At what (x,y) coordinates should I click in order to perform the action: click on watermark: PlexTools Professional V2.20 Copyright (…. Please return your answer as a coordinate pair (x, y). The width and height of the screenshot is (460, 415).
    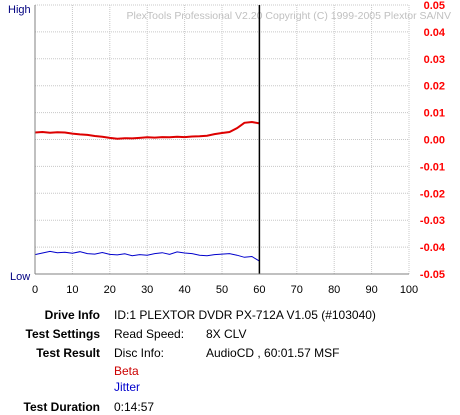
    Looking at the image, I should click on (289, 16).